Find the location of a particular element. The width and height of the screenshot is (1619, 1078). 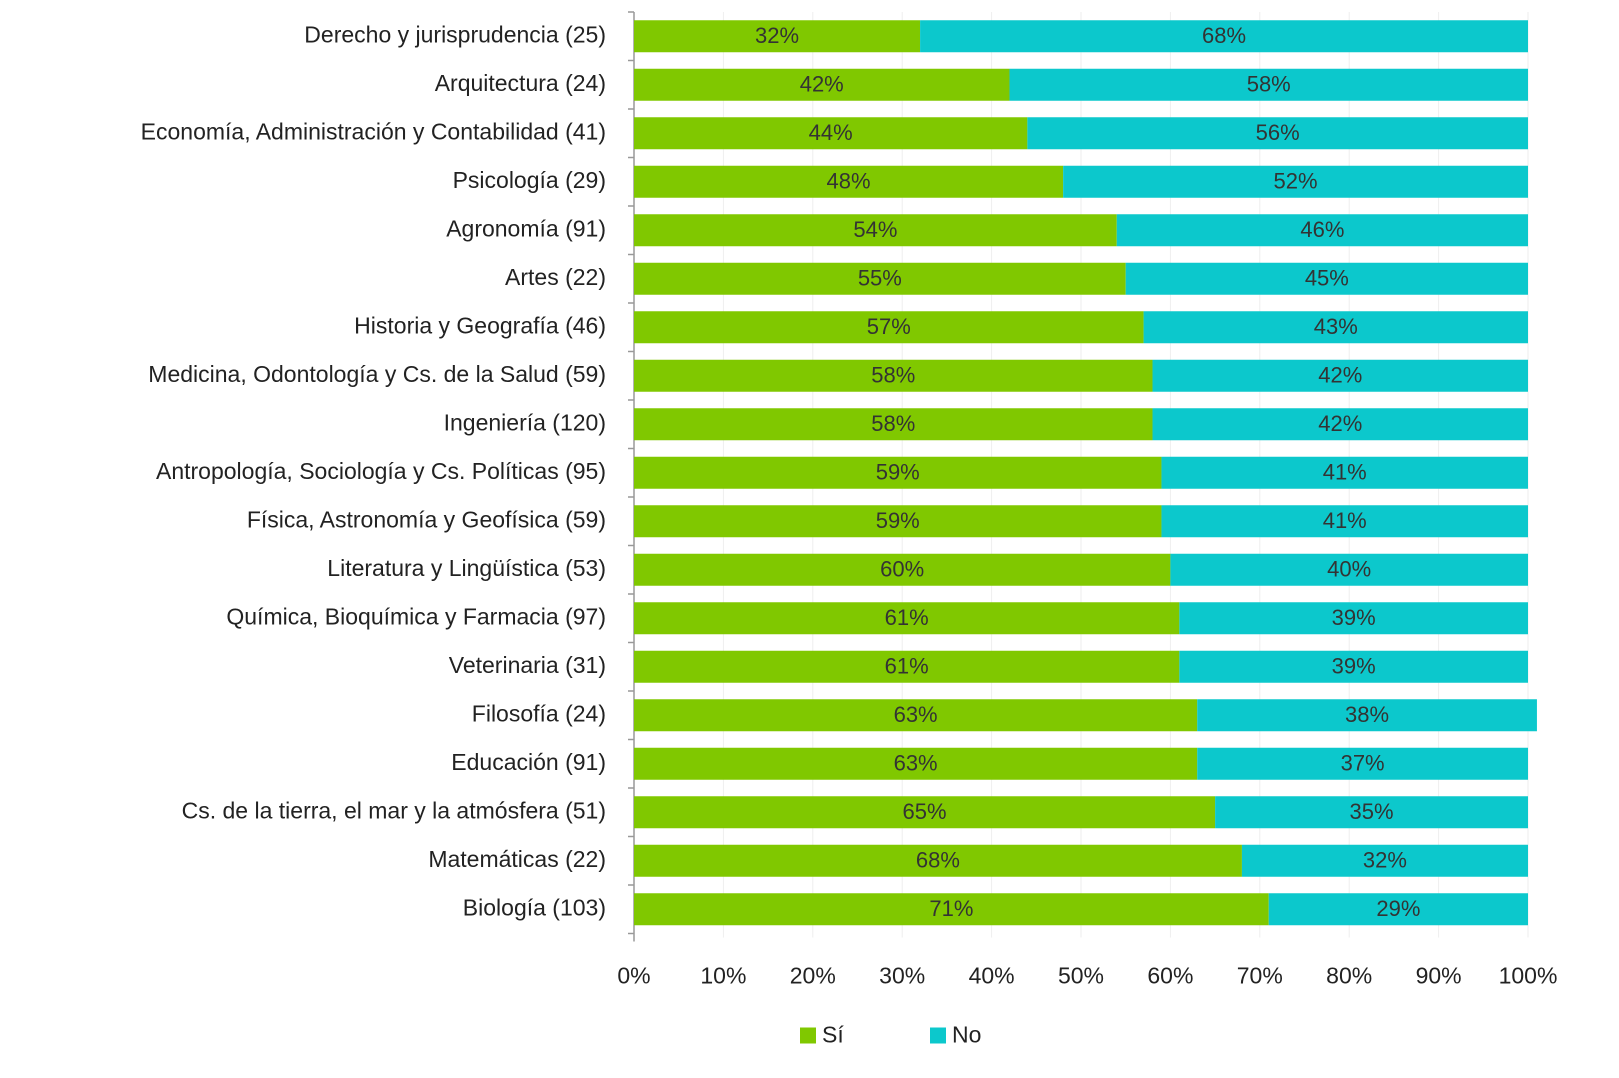

data-label: 60% is located at coordinates (902, 569).